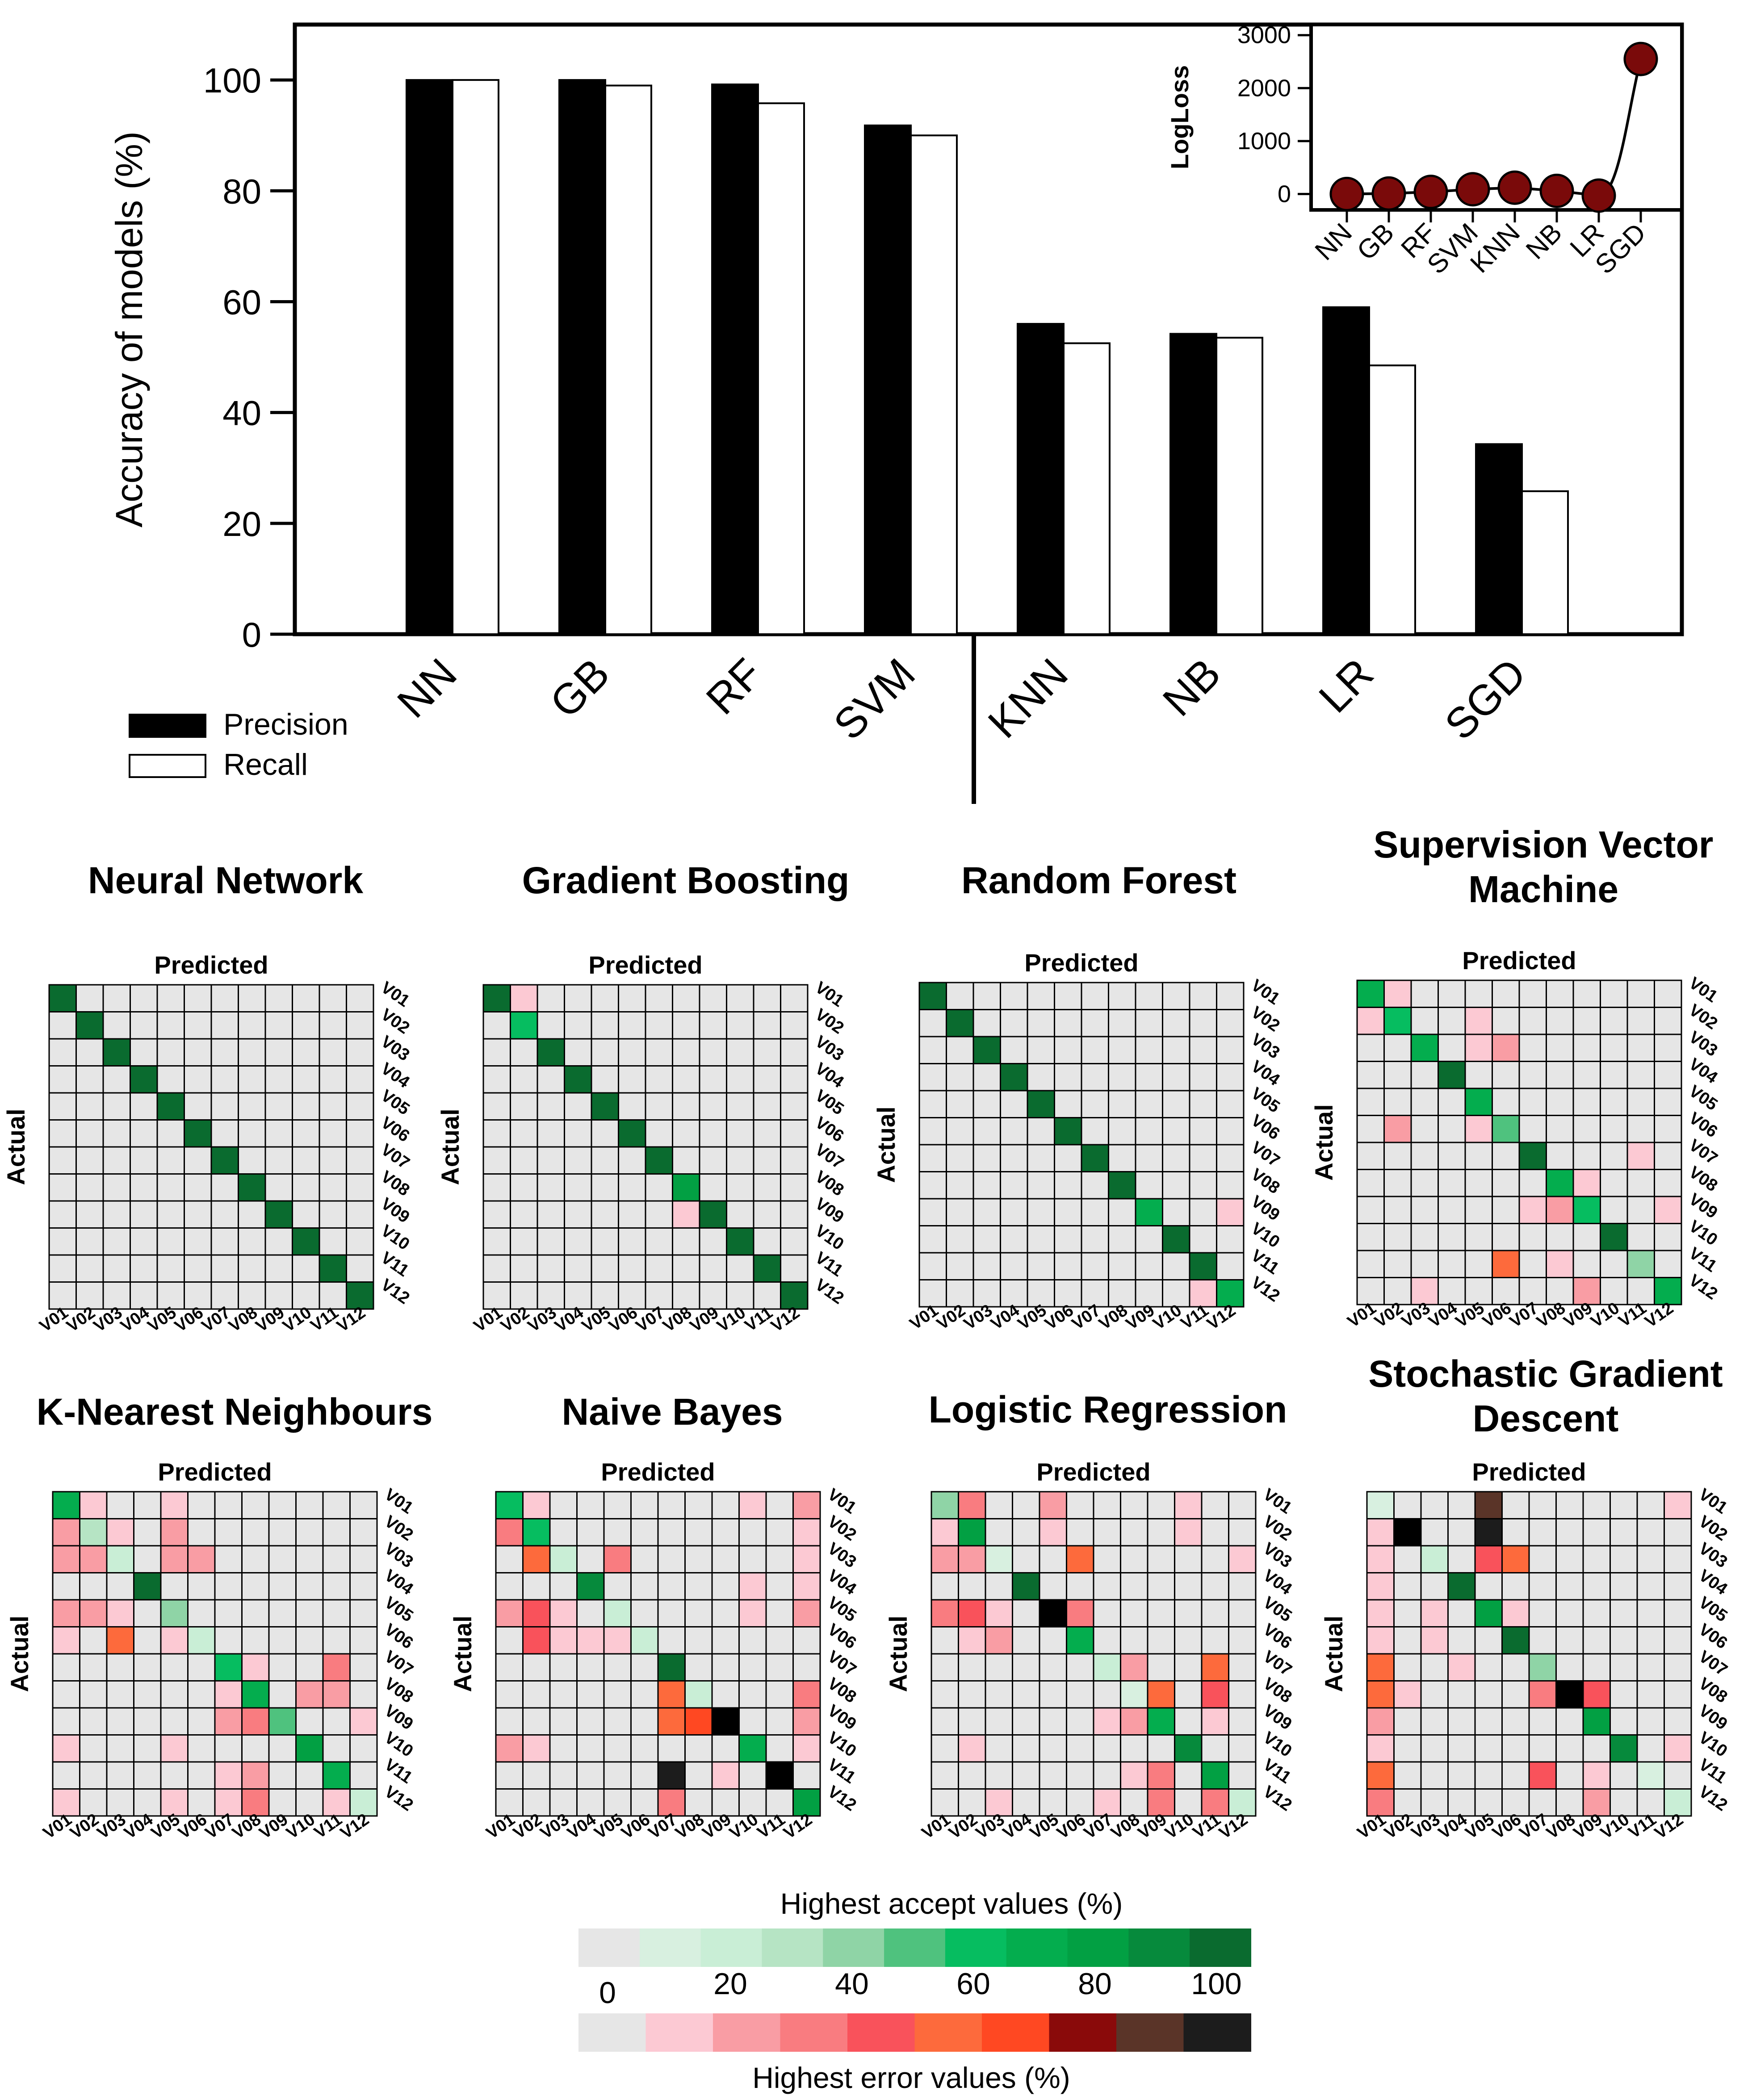 The height and width of the screenshot is (2100, 1752). I want to click on row-label: V08, so click(841, 1690).